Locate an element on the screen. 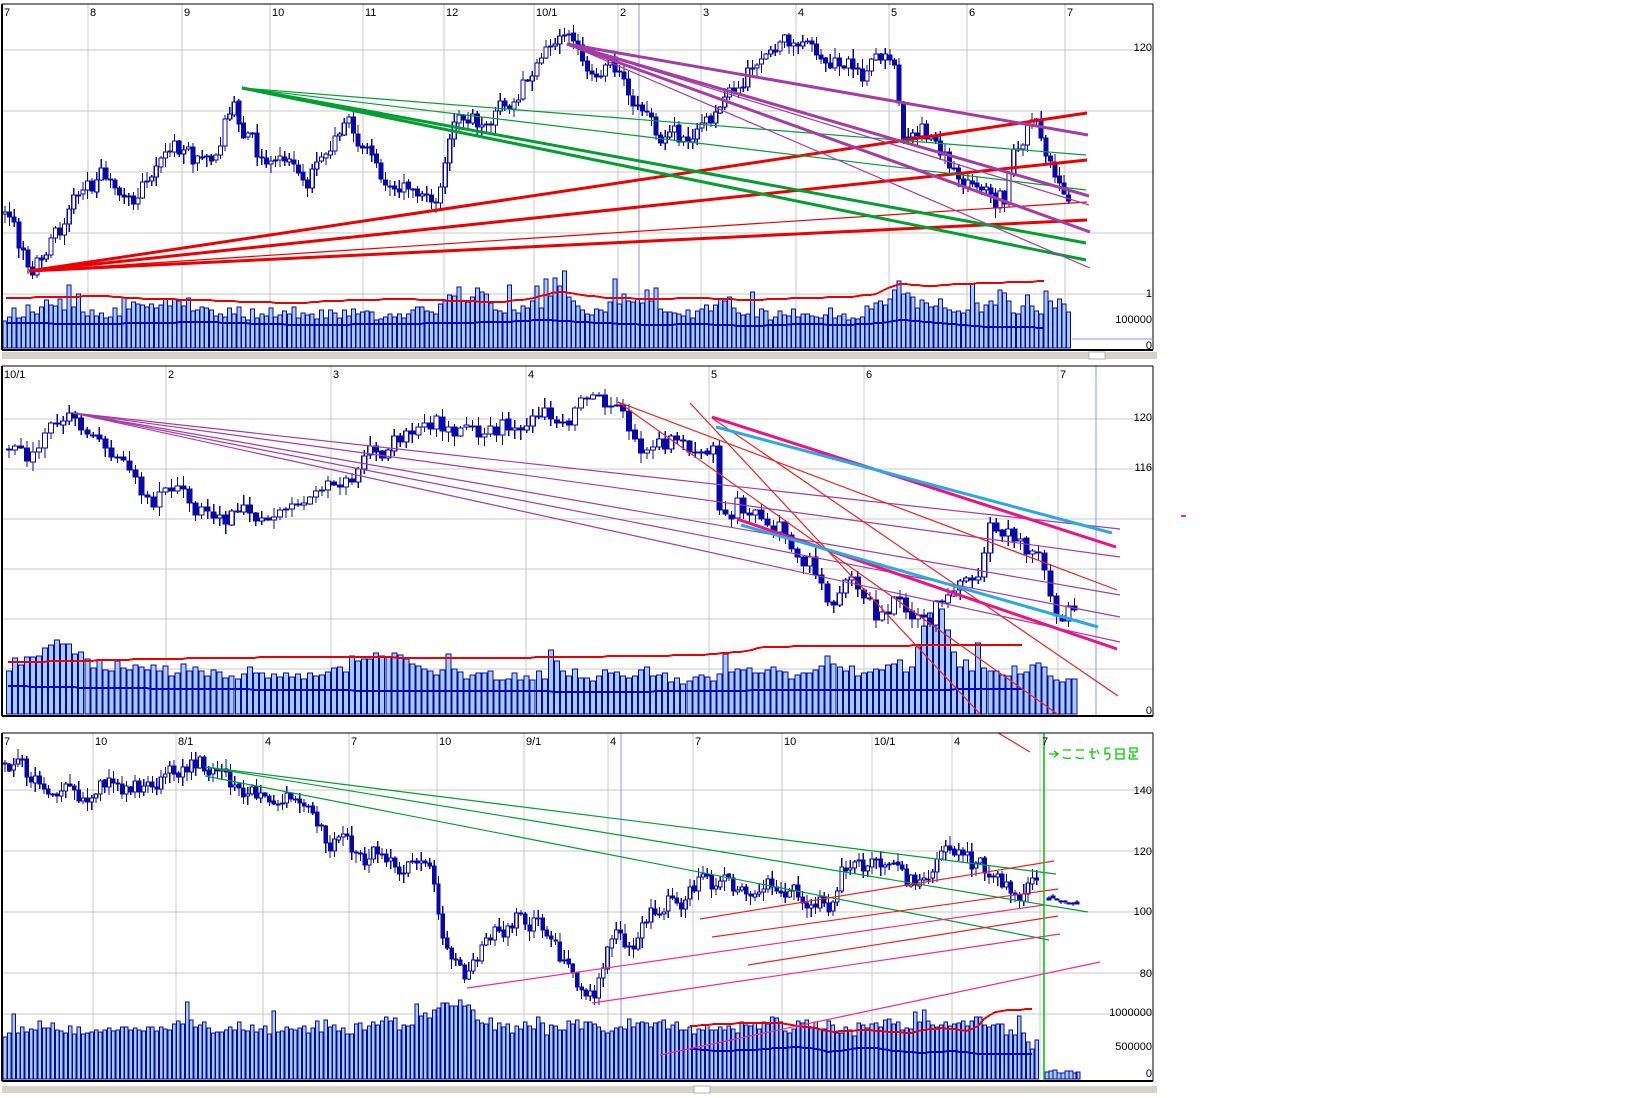 This screenshot has width=1630, height=1098. svg-text: 8 is located at coordinates (93, 13).